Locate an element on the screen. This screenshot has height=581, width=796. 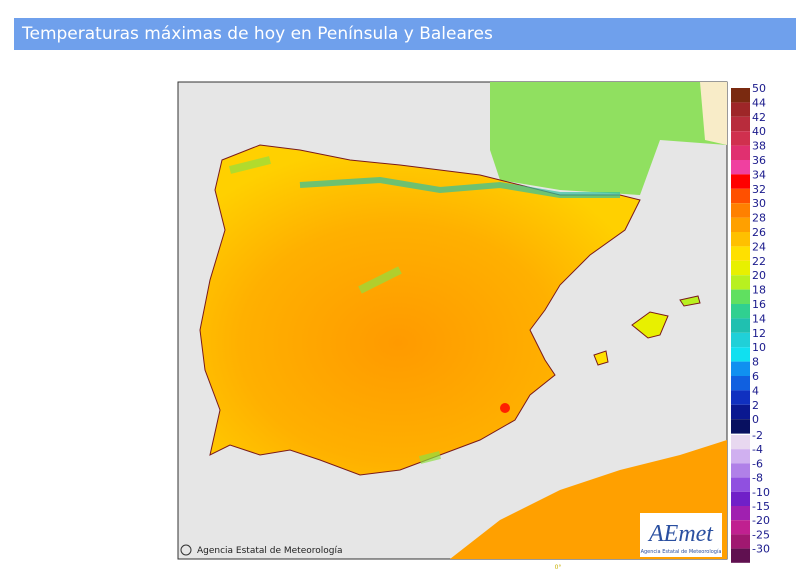
legend-label: 24 is located at coordinates (759, 246).